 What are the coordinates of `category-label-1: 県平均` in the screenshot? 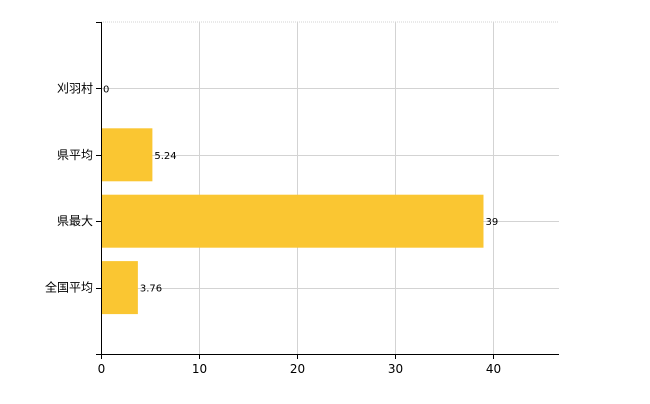 It's located at (75, 155).